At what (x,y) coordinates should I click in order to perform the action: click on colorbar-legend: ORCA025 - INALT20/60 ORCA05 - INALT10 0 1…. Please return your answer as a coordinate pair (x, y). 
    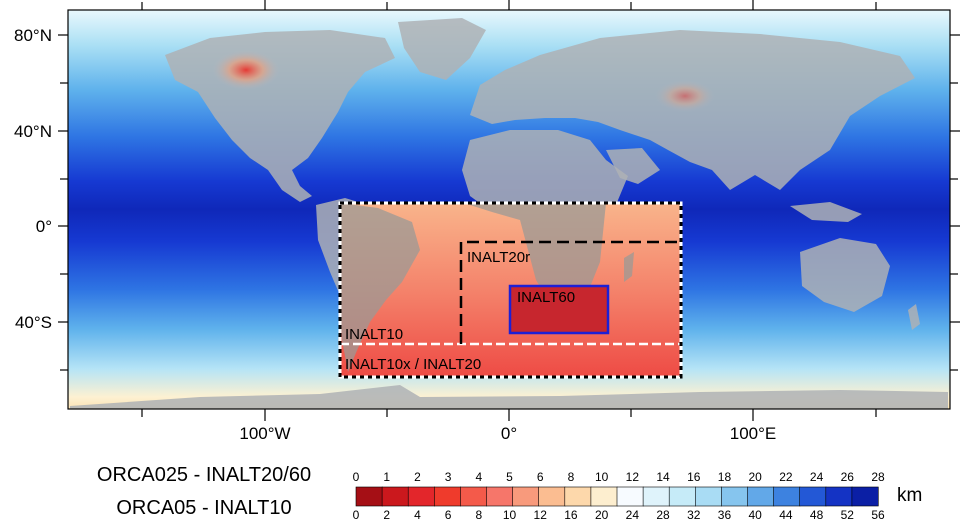
    Looking at the image, I should click on (509, 492).